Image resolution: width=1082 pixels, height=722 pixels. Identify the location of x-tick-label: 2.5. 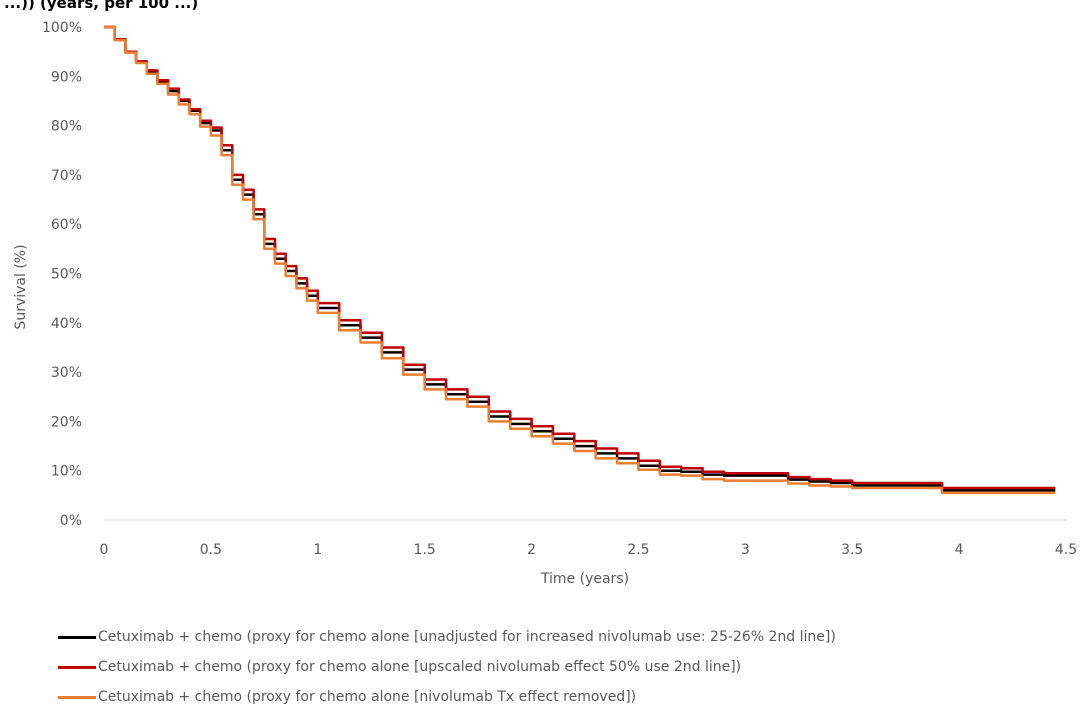
(638, 550).